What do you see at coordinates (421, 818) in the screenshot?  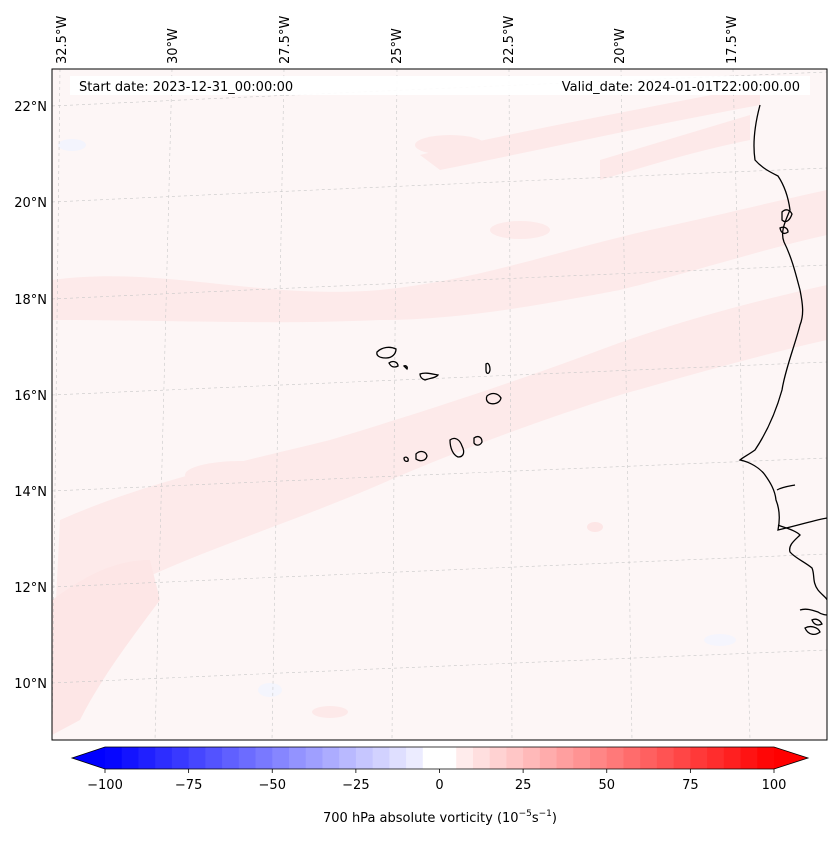 I see `colorbar-label-text: 700 hPa absolute vorticity (10` at bounding box center [421, 818].